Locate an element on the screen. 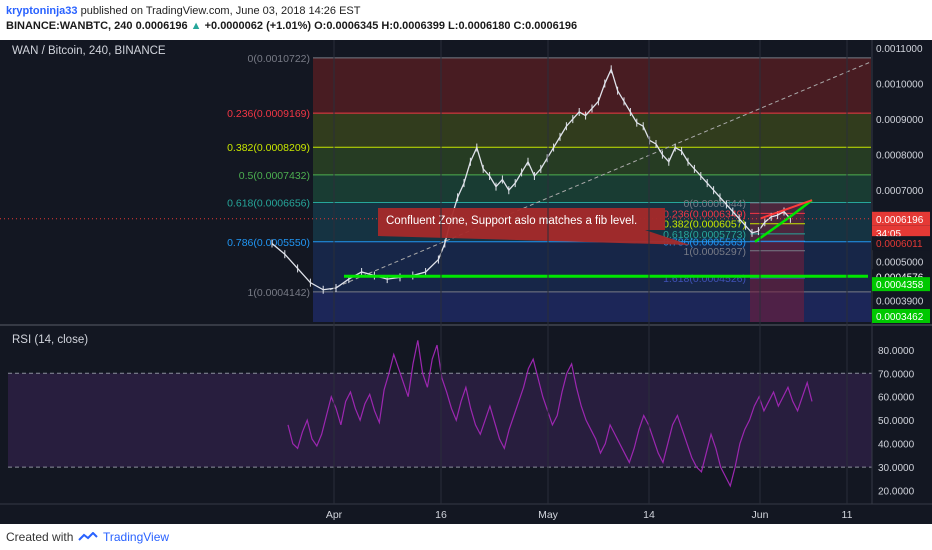 Image resolution: width=932 pixels, height=550 pixels. high-value: 0.0006399 is located at coordinates (419, 26).